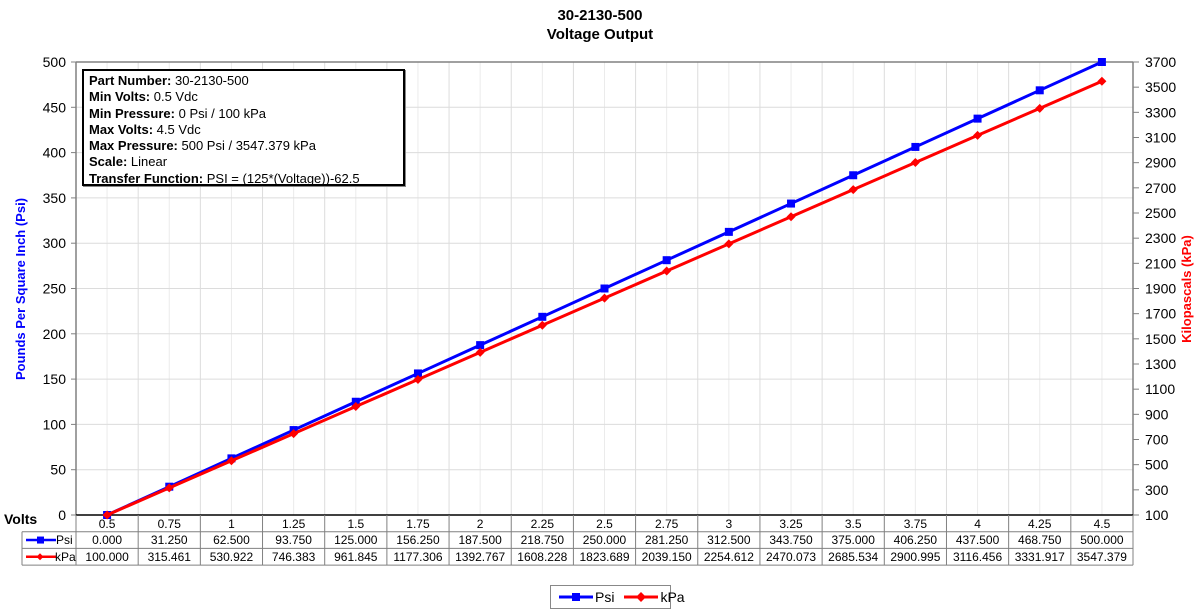  I want to click on table-psi-key-marker-icon, so click(40, 540).